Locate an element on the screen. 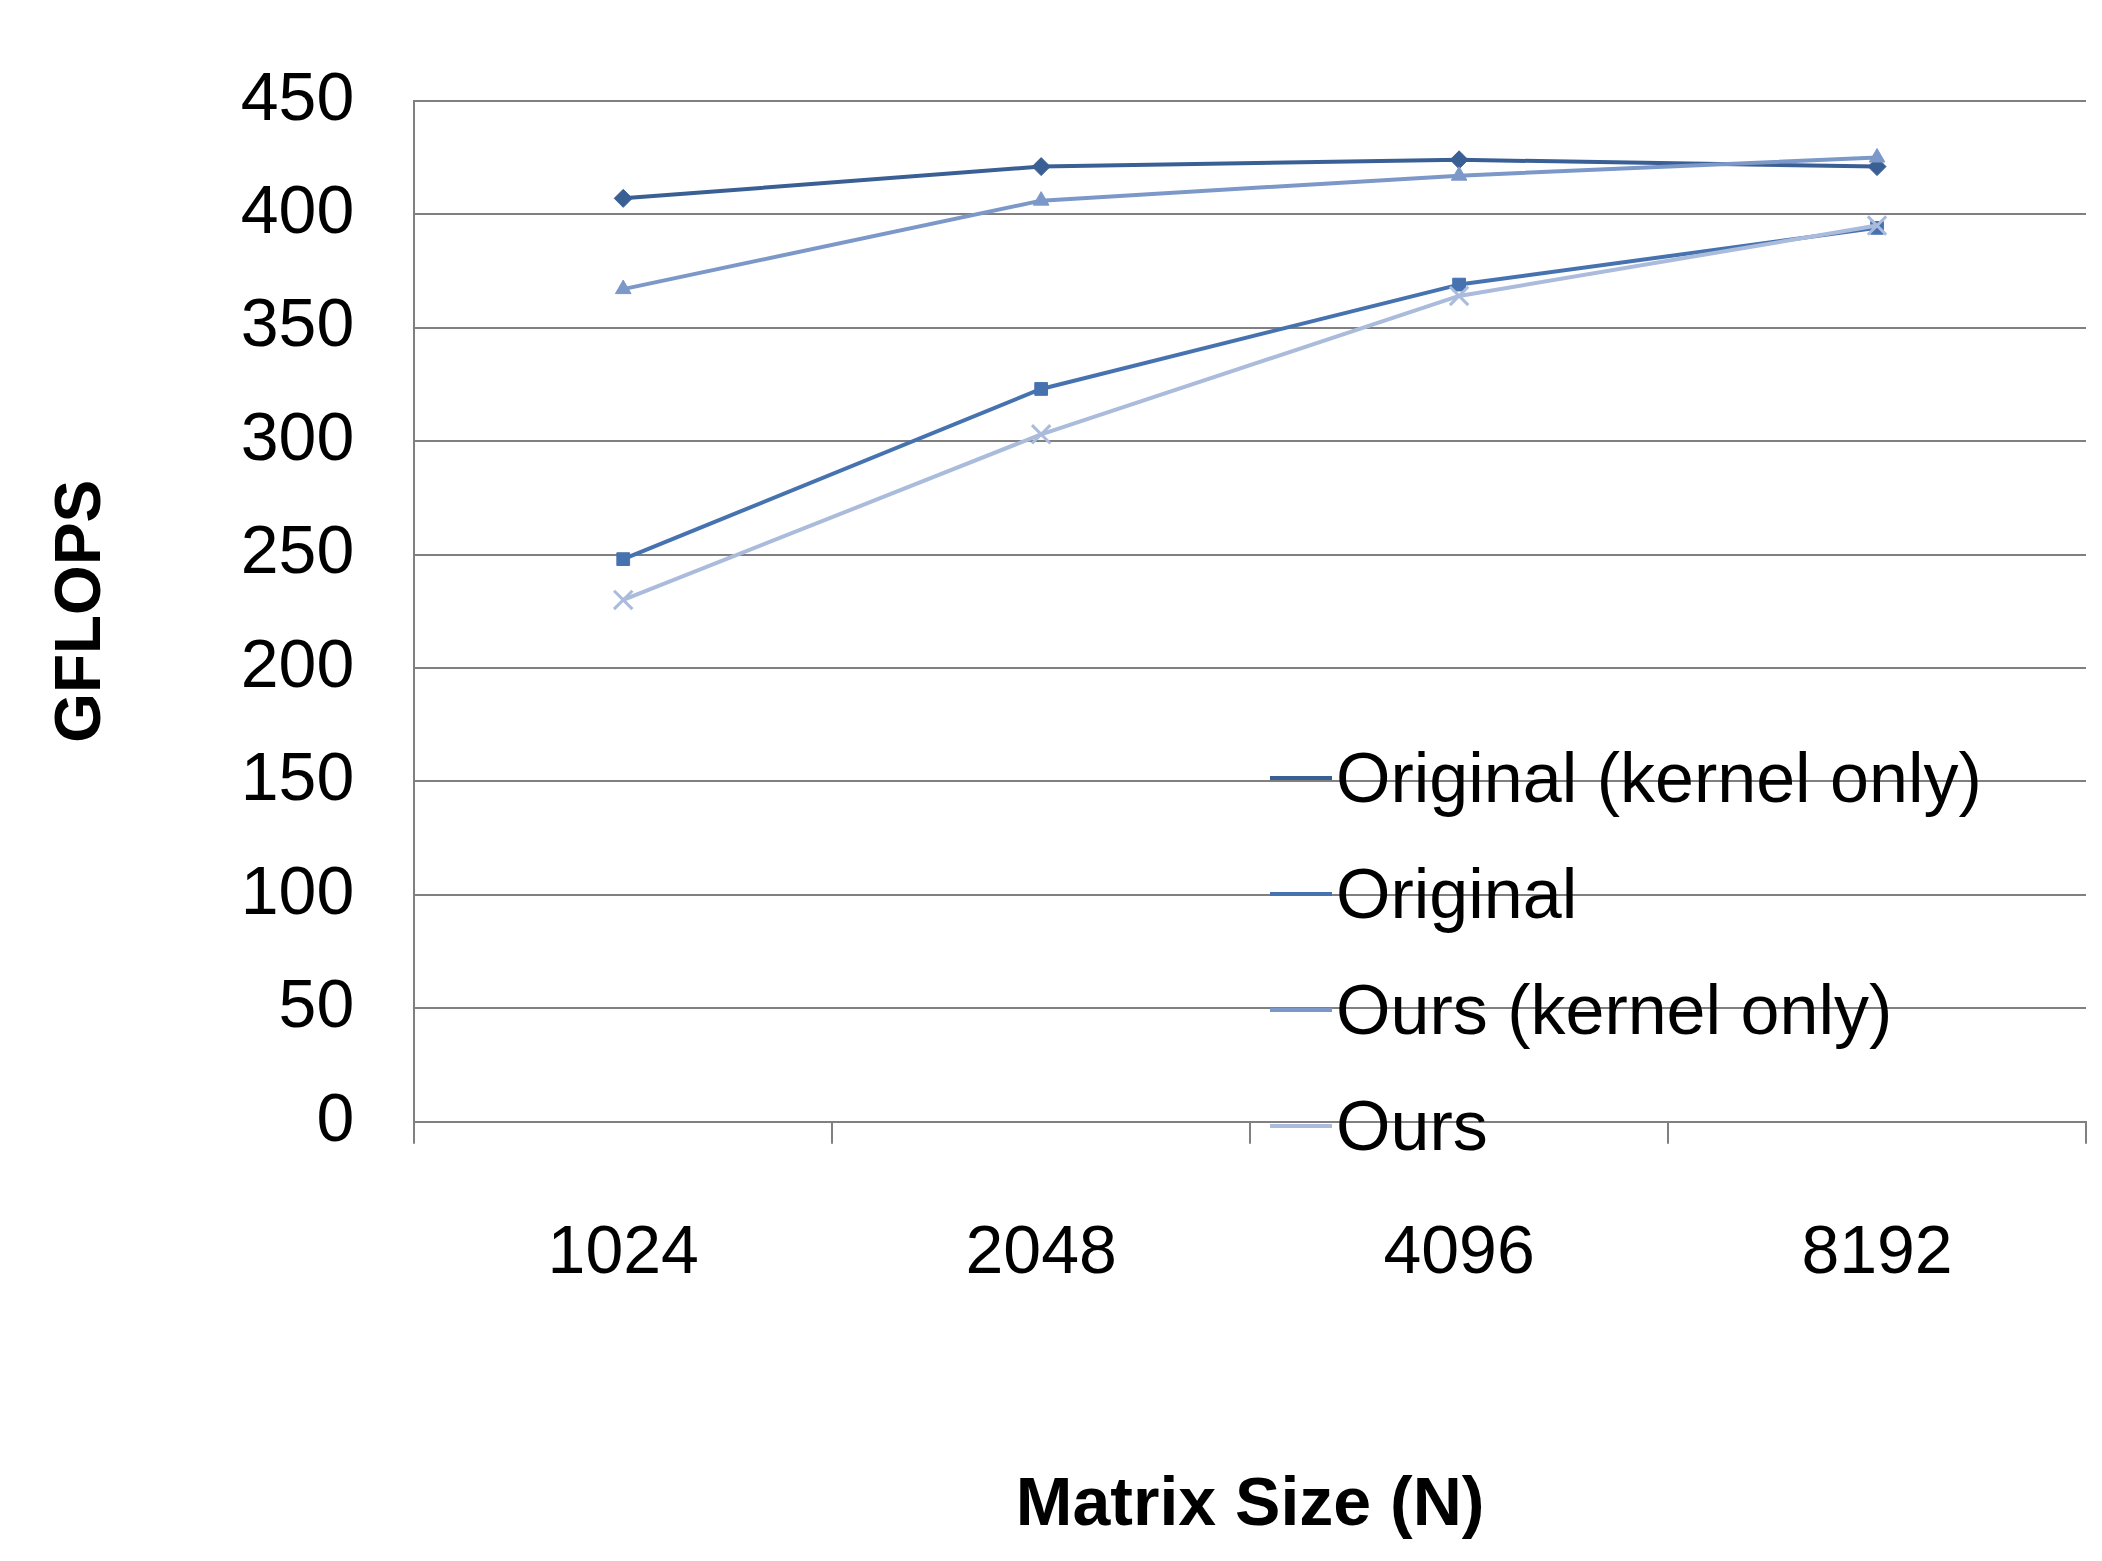 This screenshot has height=1561, width=2102. x-tick-label: 1024 is located at coordinates (623, 1249).